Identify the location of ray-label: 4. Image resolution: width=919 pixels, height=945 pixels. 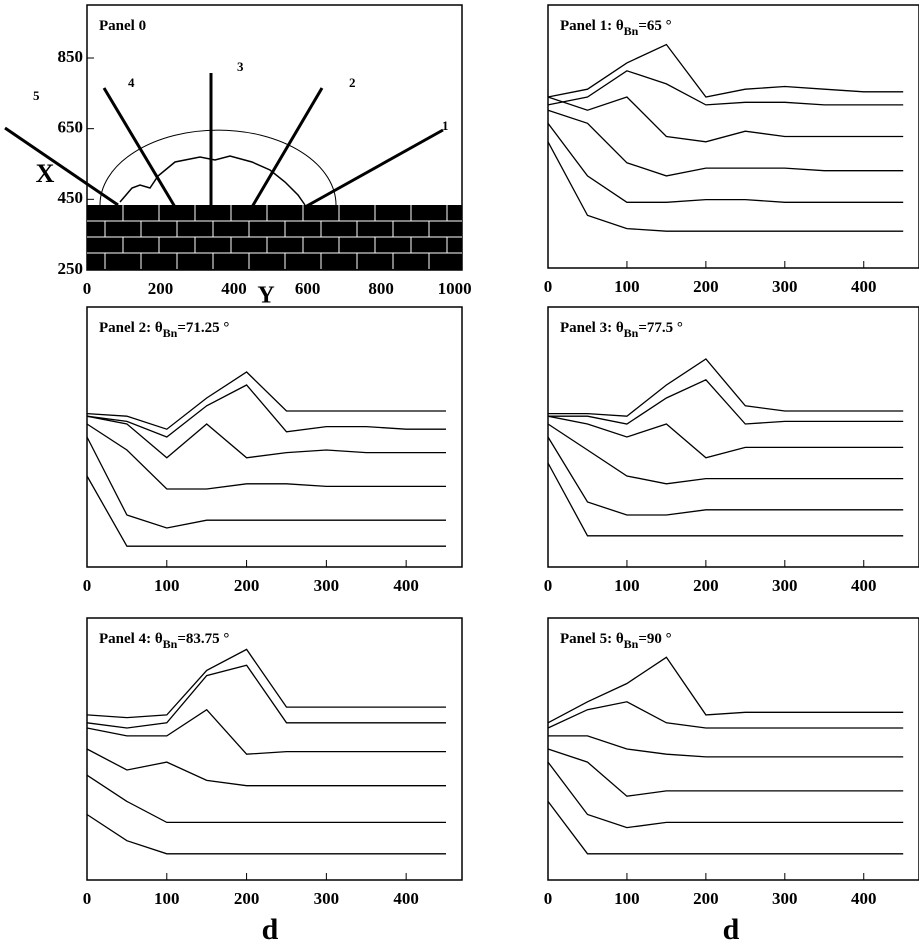
(131, 82).